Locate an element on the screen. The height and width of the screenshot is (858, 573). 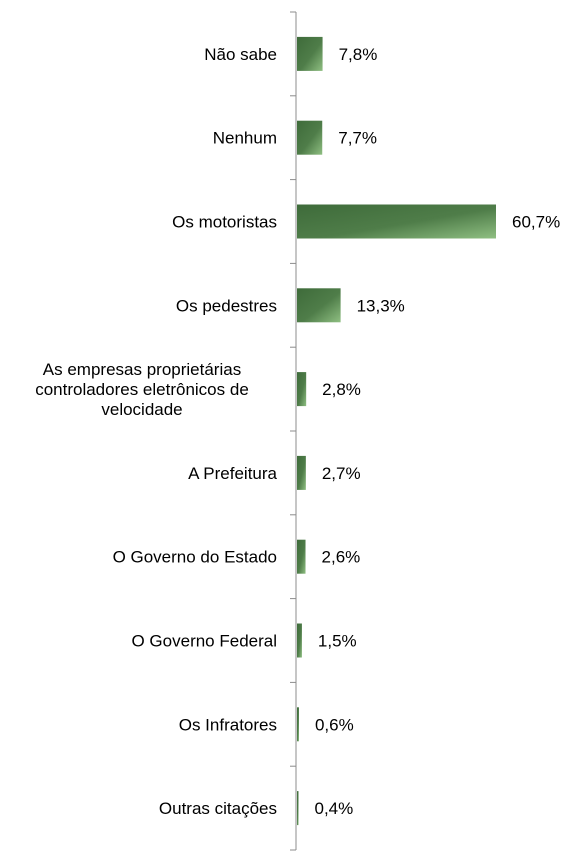
category-label: Nenhum is located at coordinates (245, 138).